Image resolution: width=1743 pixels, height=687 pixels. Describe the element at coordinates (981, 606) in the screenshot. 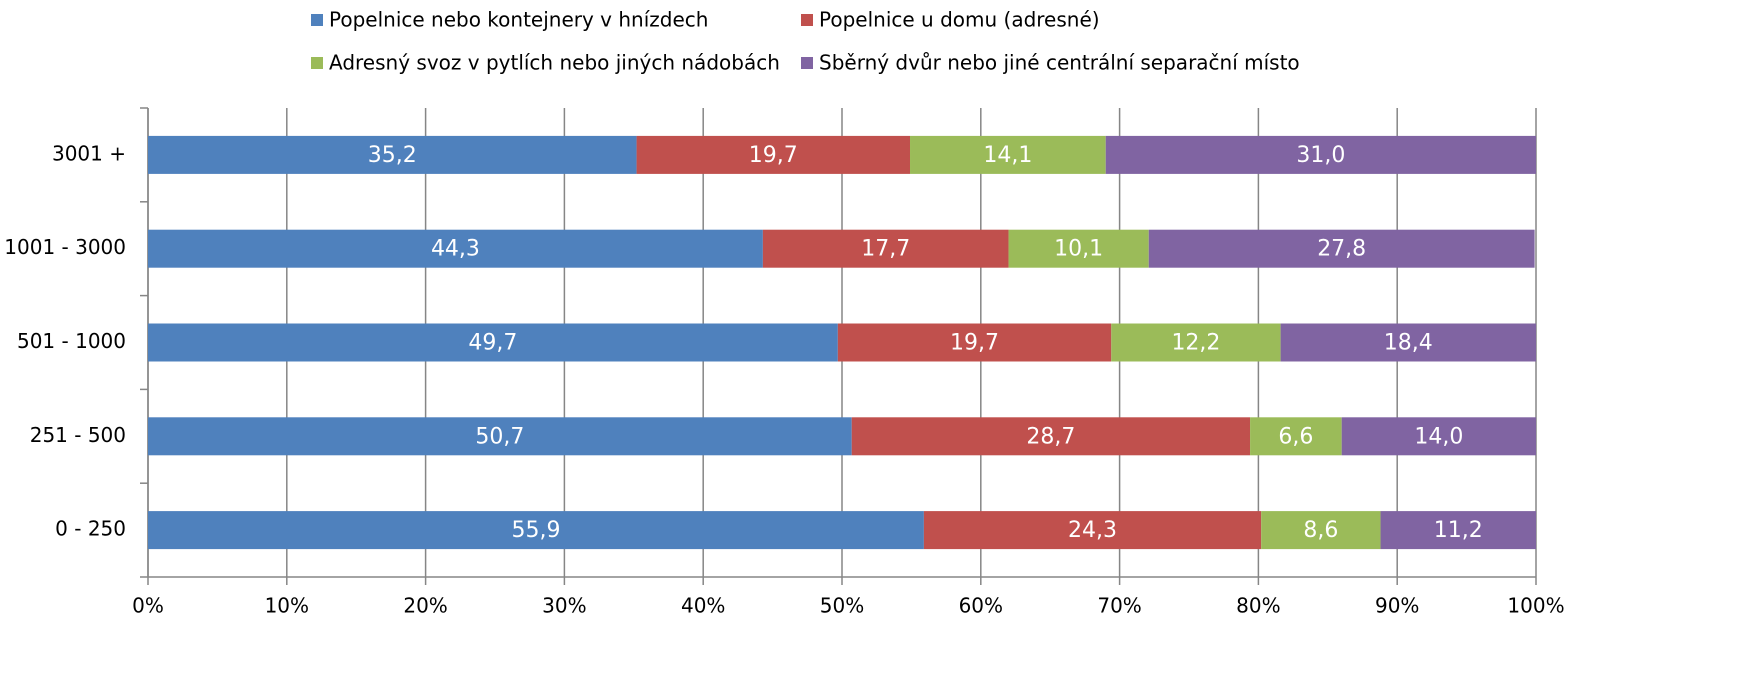

I see `x-tick-label: 60%` at that location.